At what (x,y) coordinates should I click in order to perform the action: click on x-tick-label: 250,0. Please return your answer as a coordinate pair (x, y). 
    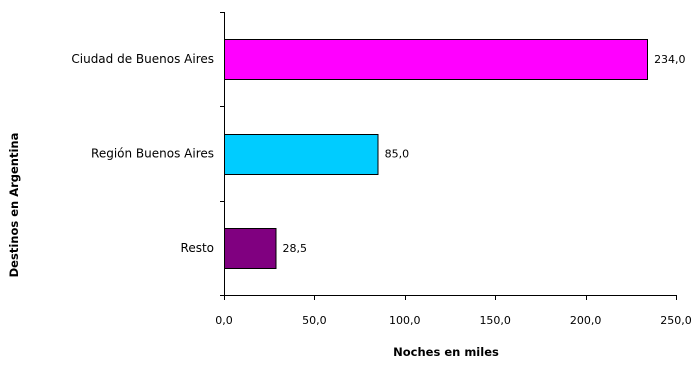
    Looking at the image, I should click on (675, 320).